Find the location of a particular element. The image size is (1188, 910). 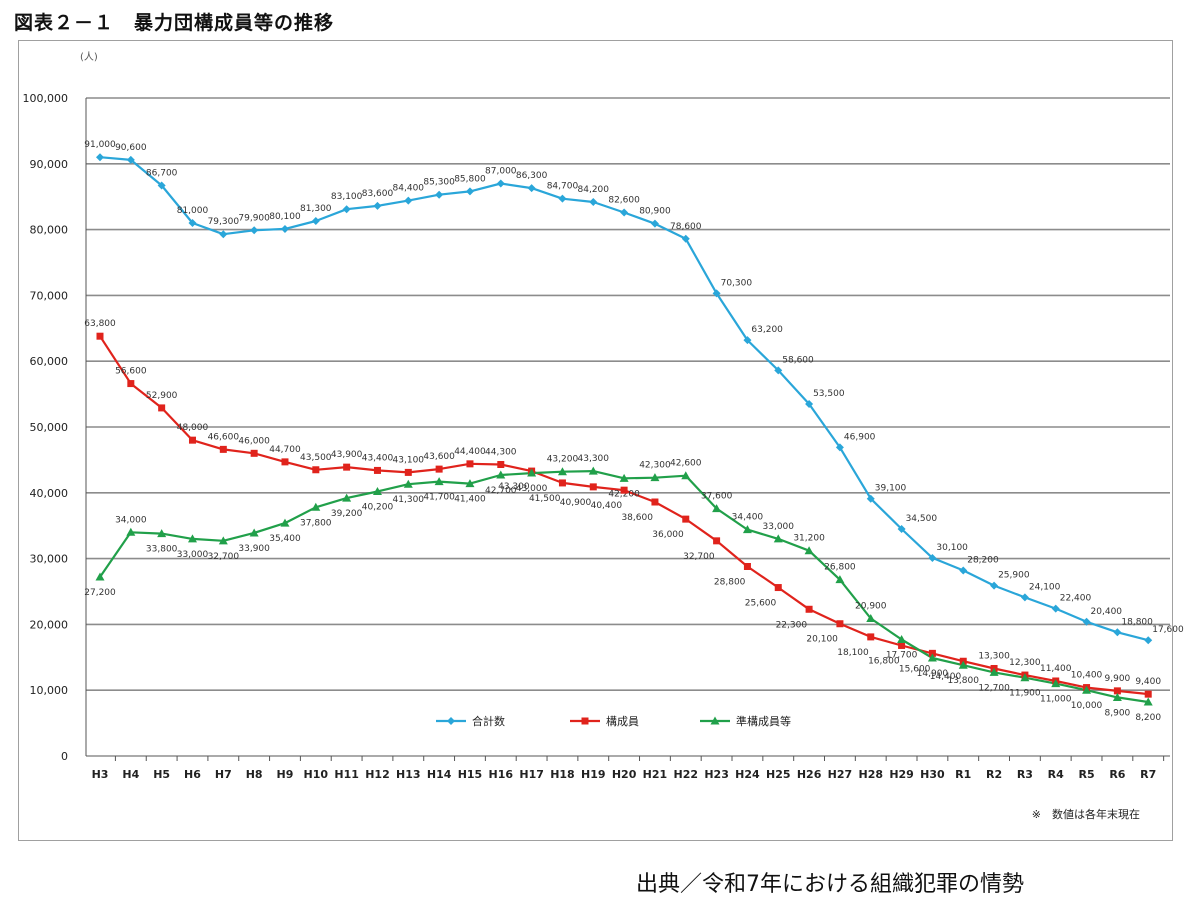

data-label: 85,300 is located at coordinates (439, 183).